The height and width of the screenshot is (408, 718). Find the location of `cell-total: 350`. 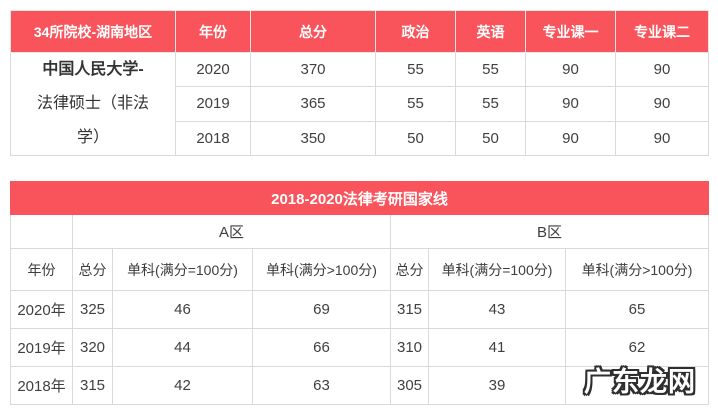

cell-total: 350 is located at coordinates (313, 138).